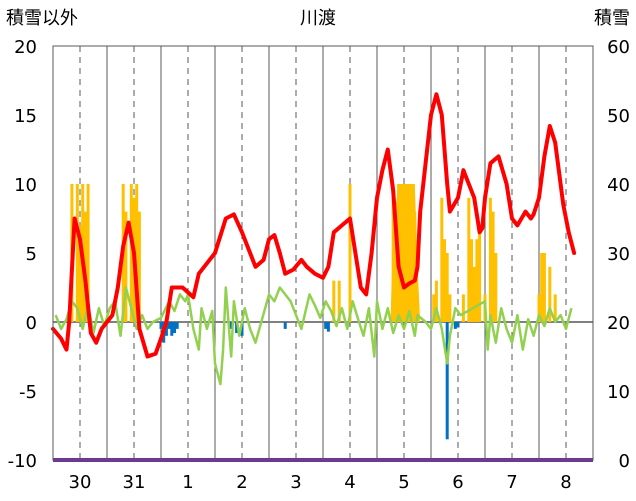  I want to click on x-tick-label: 2, so click(241, 482).